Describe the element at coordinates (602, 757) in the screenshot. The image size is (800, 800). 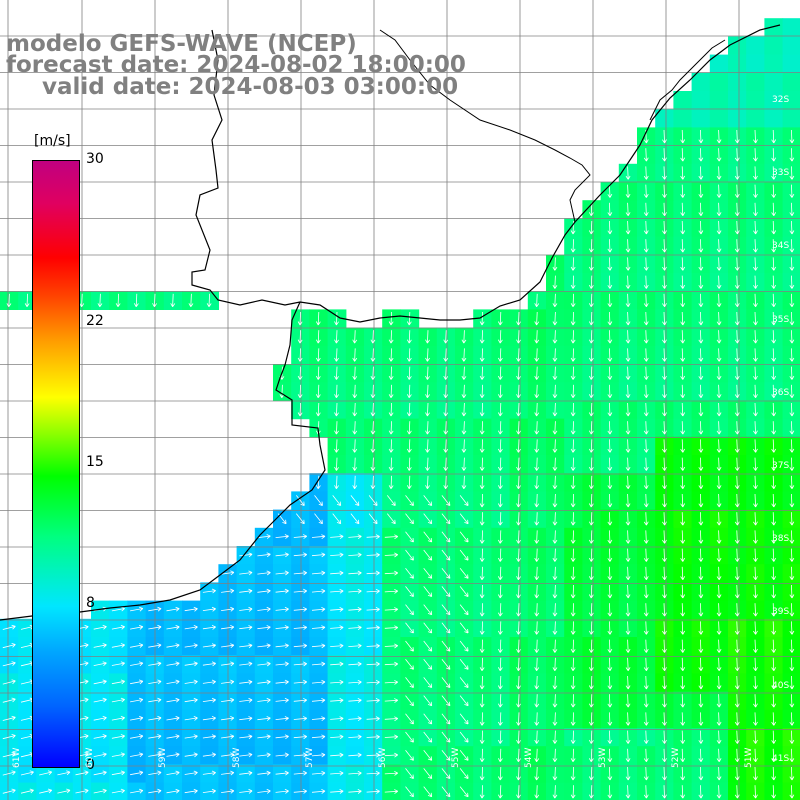
I see `longitude-label: 53W` at that location.